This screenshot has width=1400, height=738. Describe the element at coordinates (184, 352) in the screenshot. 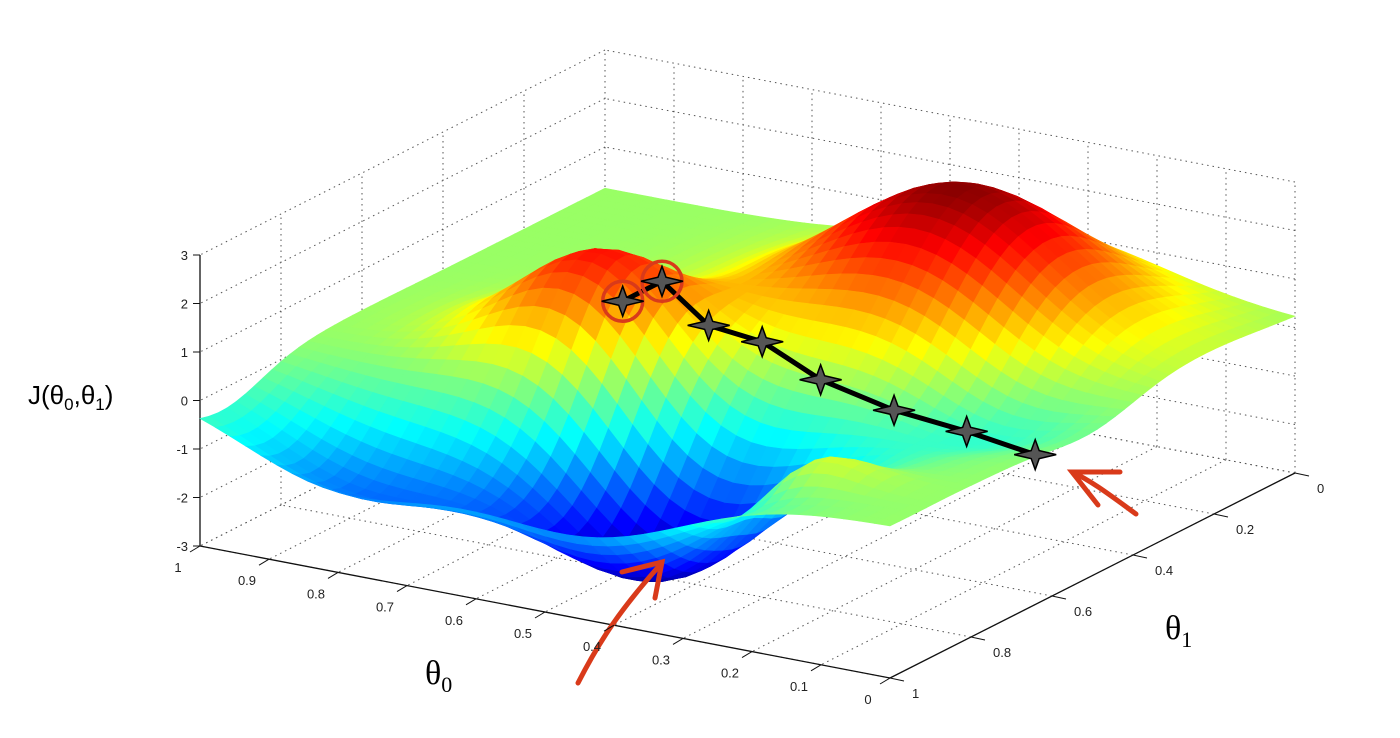

I see `z-tick-label: 1` at that location.